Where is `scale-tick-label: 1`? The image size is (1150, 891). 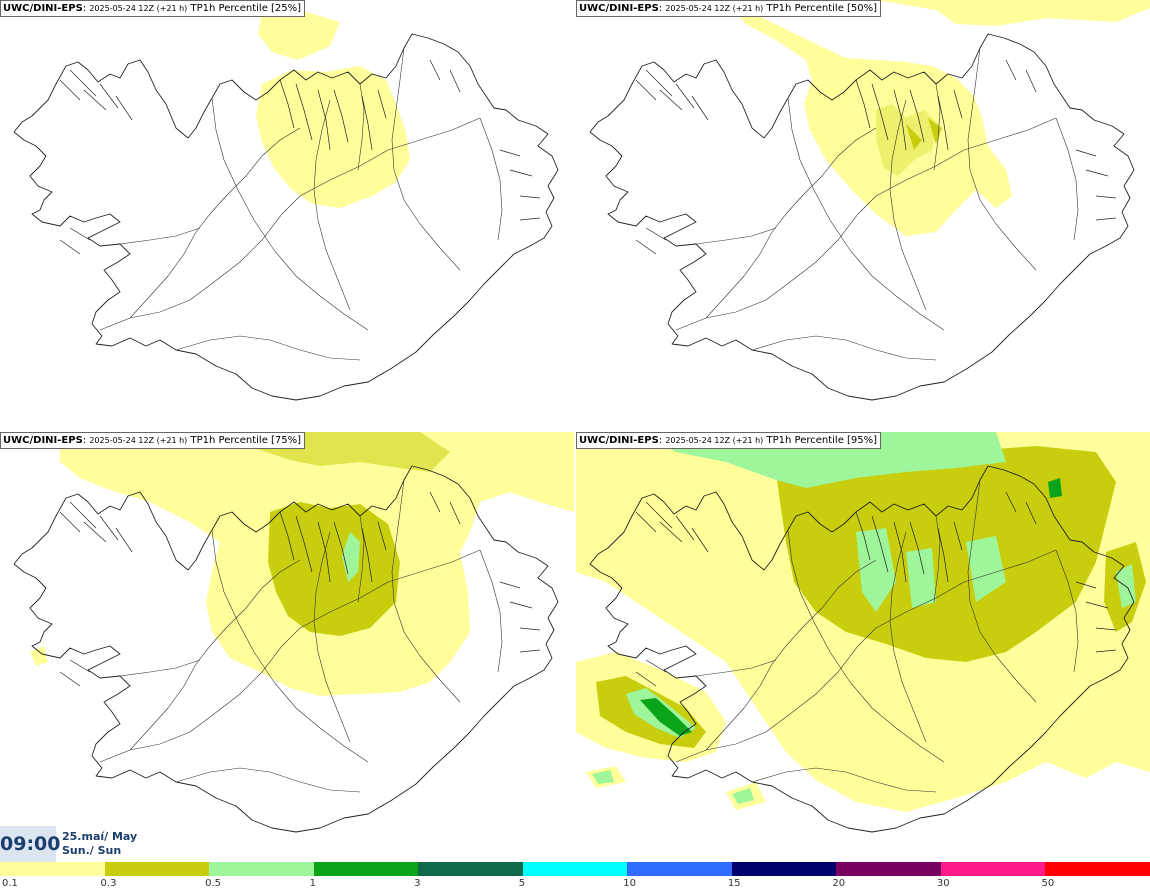
scale-tick-label: 1 is located at coordinates (312, 883).